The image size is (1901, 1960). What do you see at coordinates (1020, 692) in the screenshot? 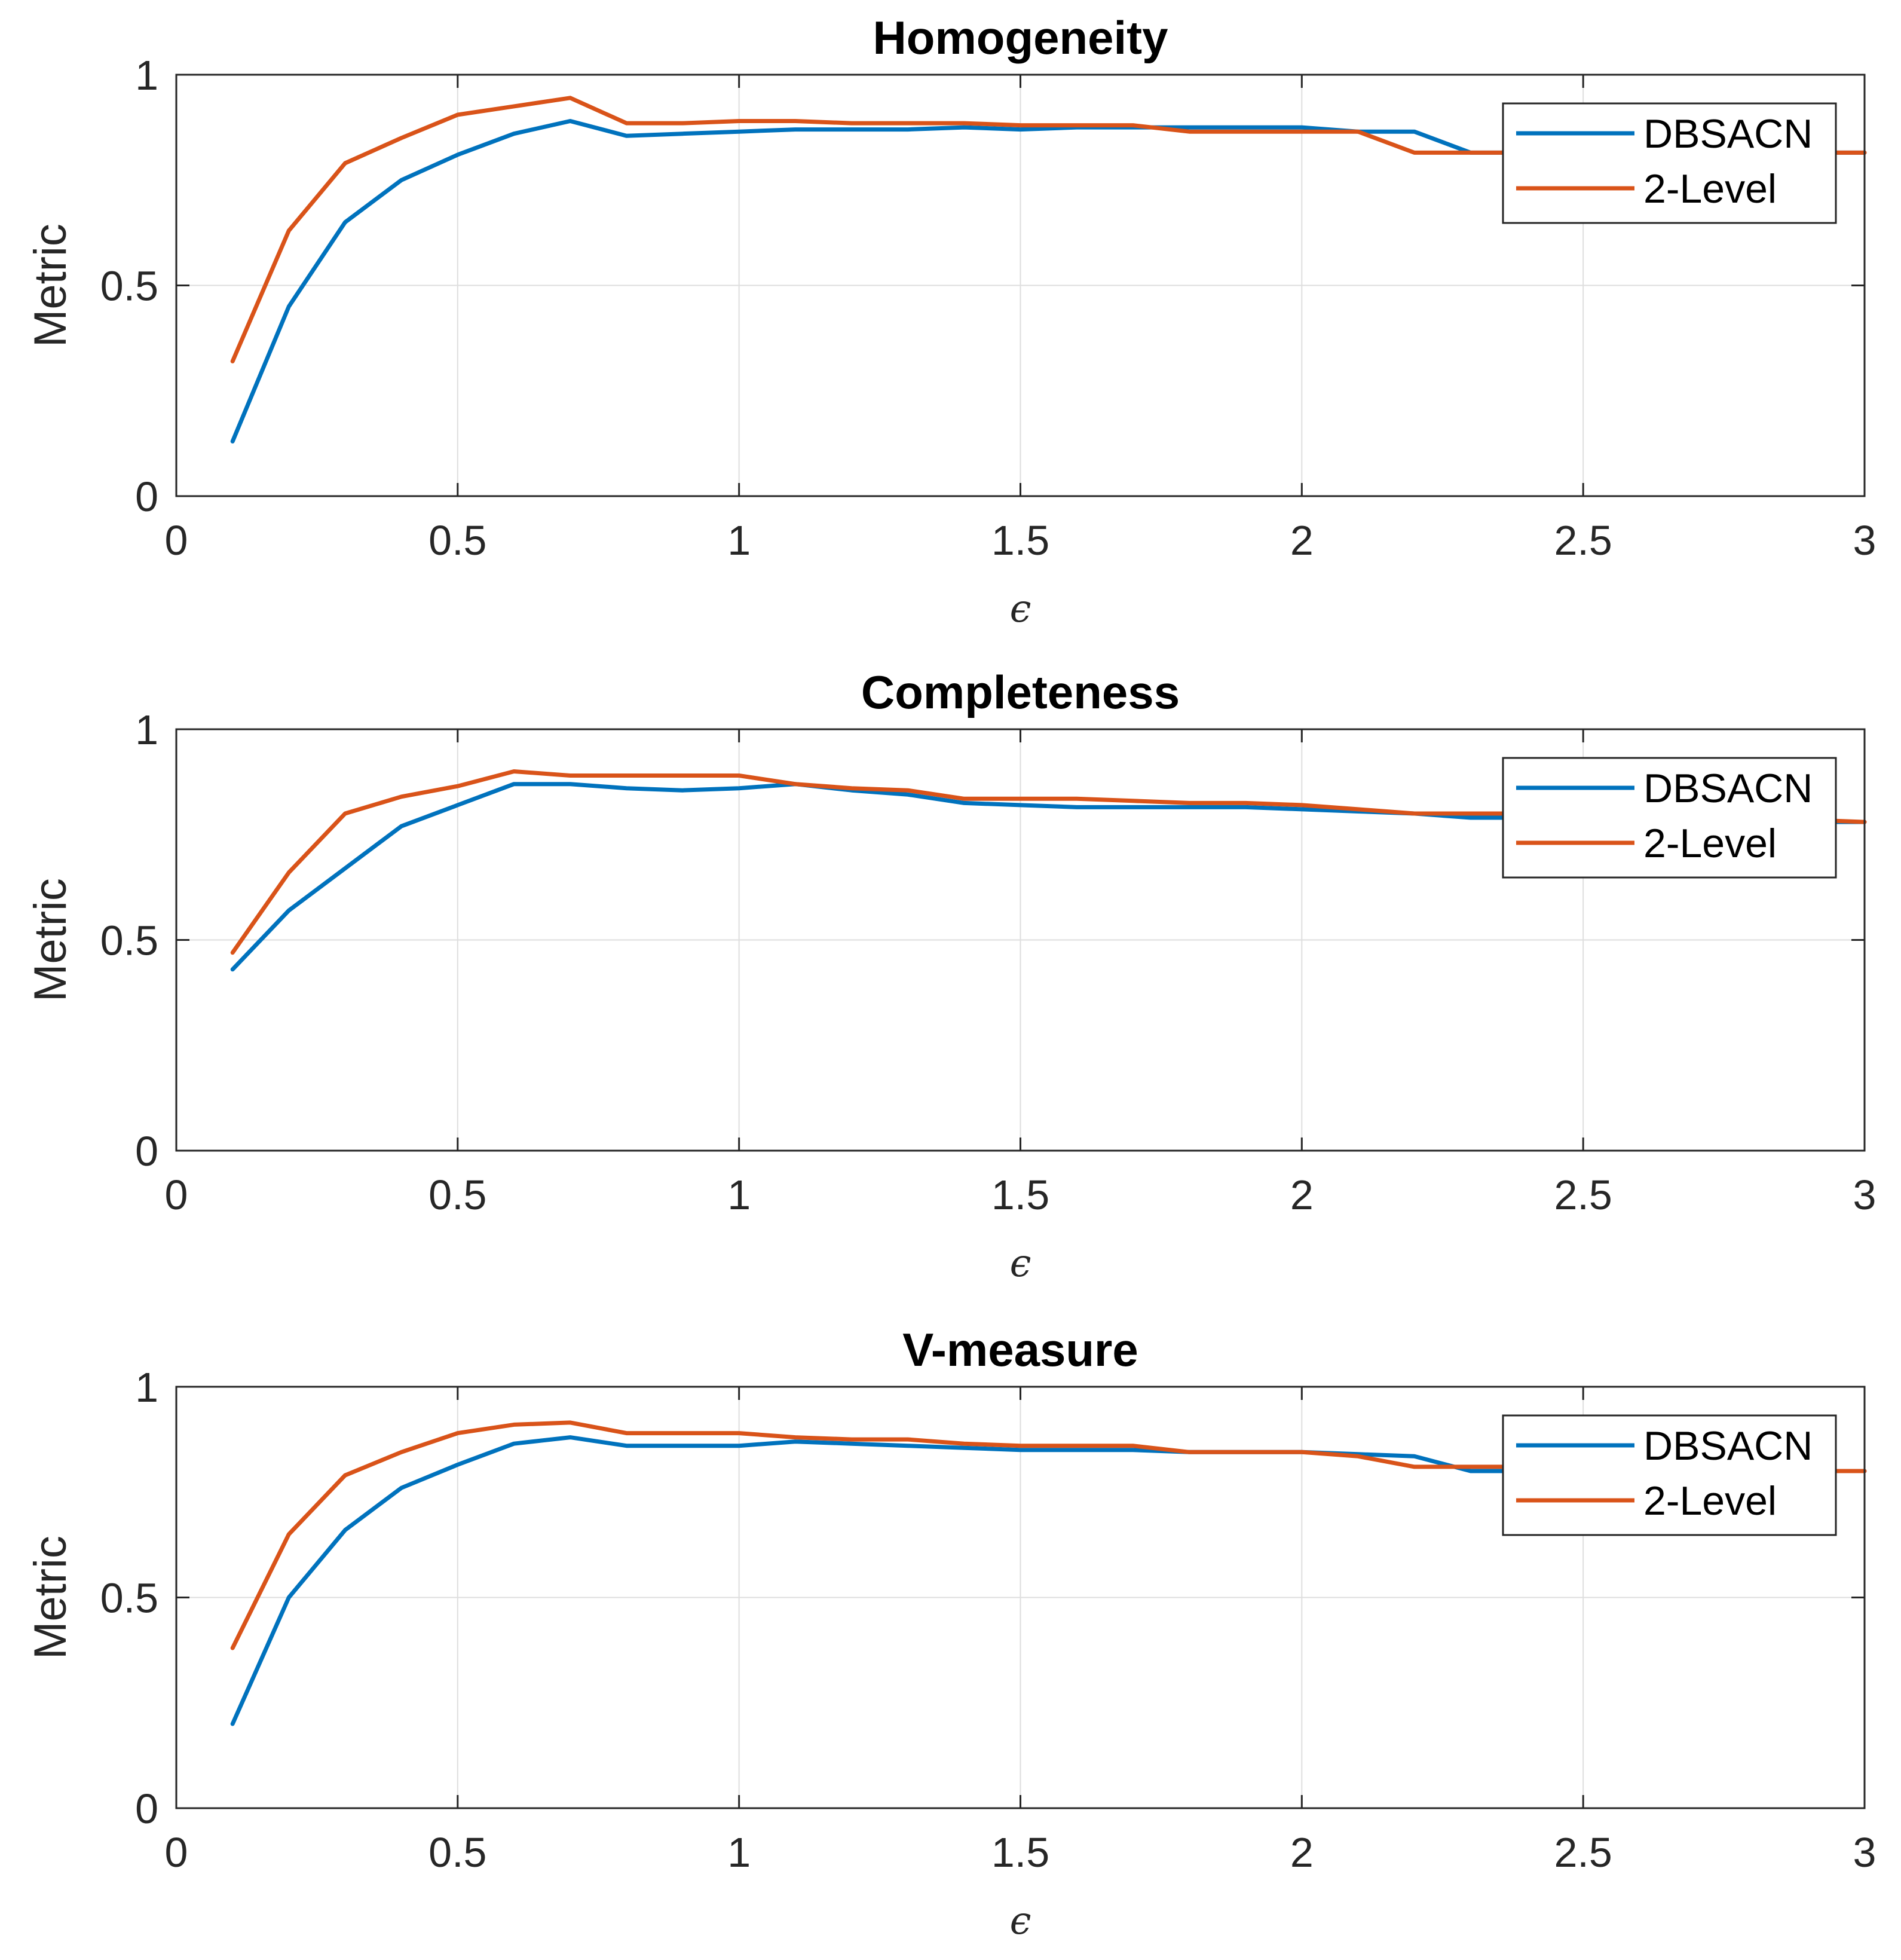
I see `chart-title: Completeness` at bounding box center [1020, 692].